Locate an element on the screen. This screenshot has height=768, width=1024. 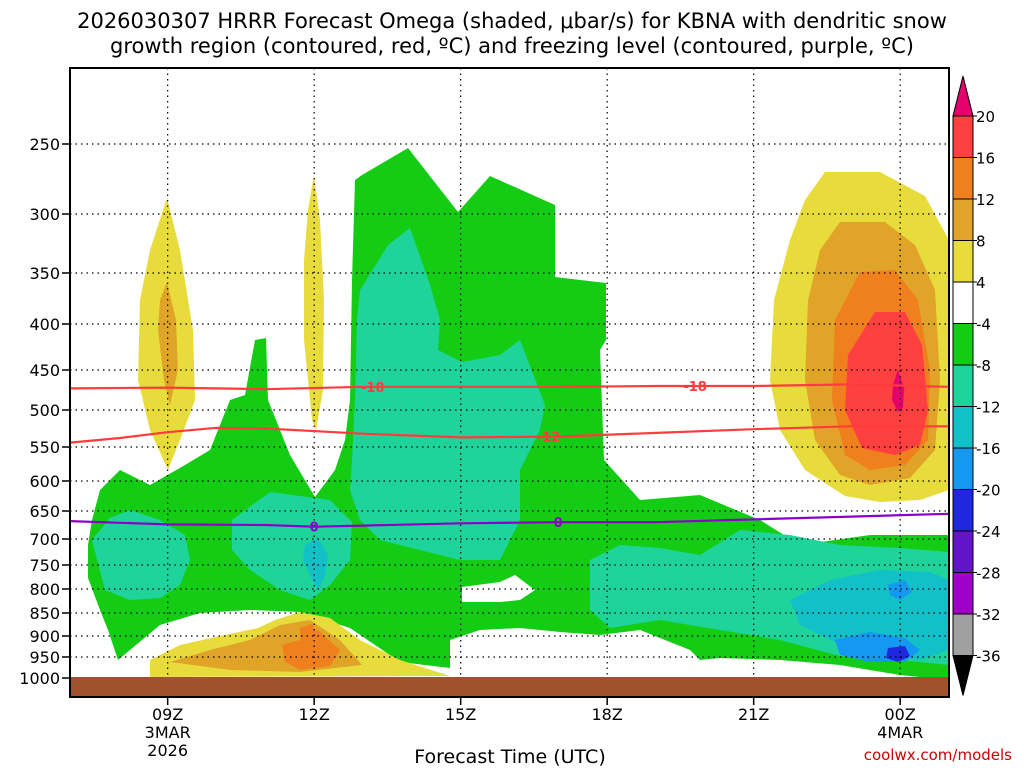
omega-region-plus12-low is located at coordinates (311, 650).